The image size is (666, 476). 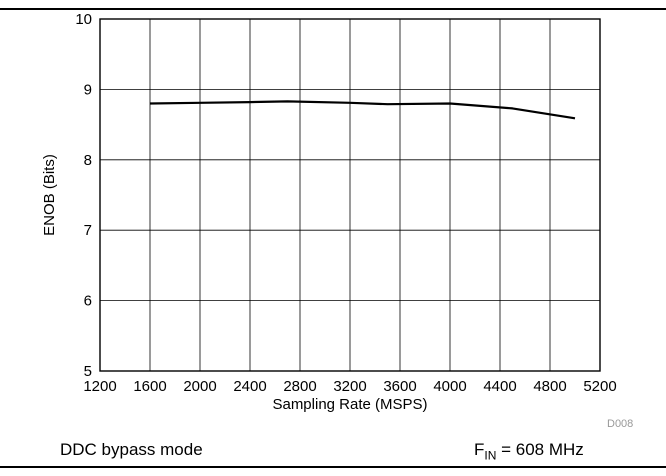 What do you see at coordinates (131, 449) in the screenshot?
I see `caption-mode: DDC bypass mode` at bounding box center [131, 449].